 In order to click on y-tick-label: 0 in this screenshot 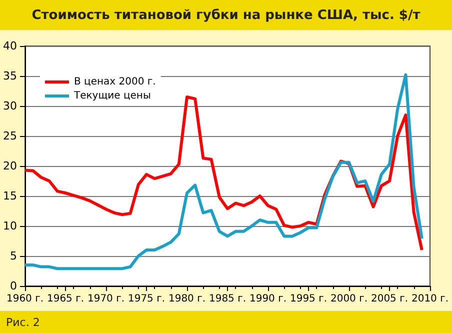, I will do `click(13, 286)`.